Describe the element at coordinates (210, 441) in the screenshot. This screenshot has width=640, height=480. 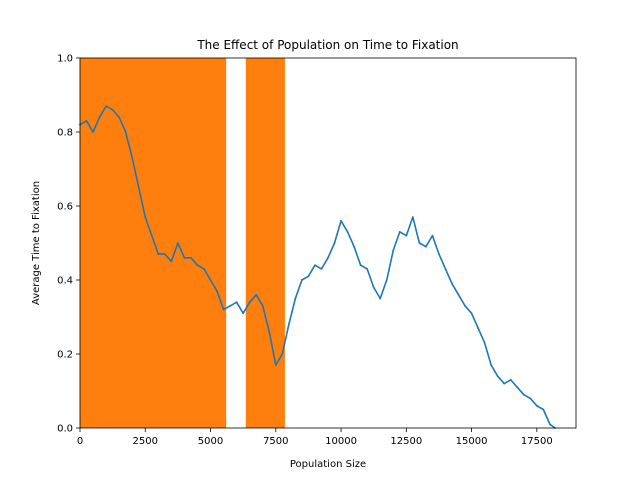
I see `x-tick-label: 5000` at that location.